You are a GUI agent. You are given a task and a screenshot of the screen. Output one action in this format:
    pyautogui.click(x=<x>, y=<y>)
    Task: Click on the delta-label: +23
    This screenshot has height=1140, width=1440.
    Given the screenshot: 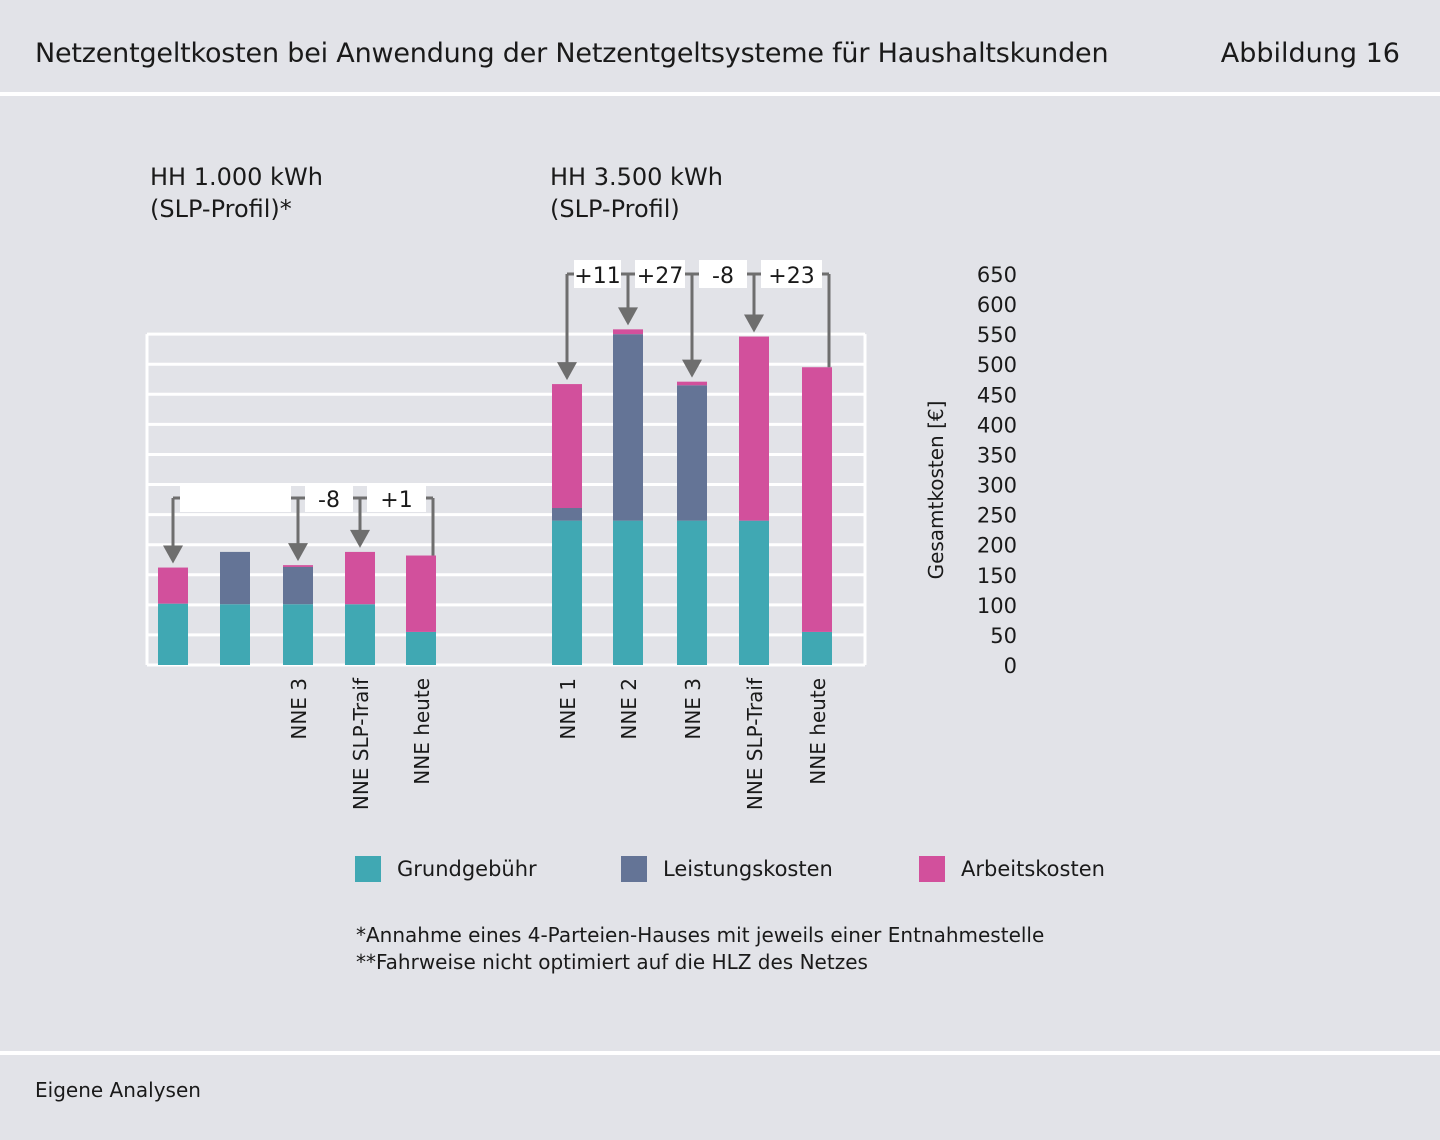 What is the action you would take?
    pyautogui.click(x=791, y=276)
    